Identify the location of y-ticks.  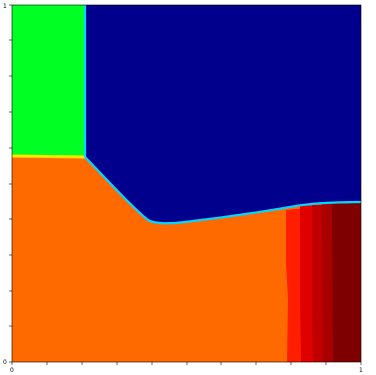
(10, 183).